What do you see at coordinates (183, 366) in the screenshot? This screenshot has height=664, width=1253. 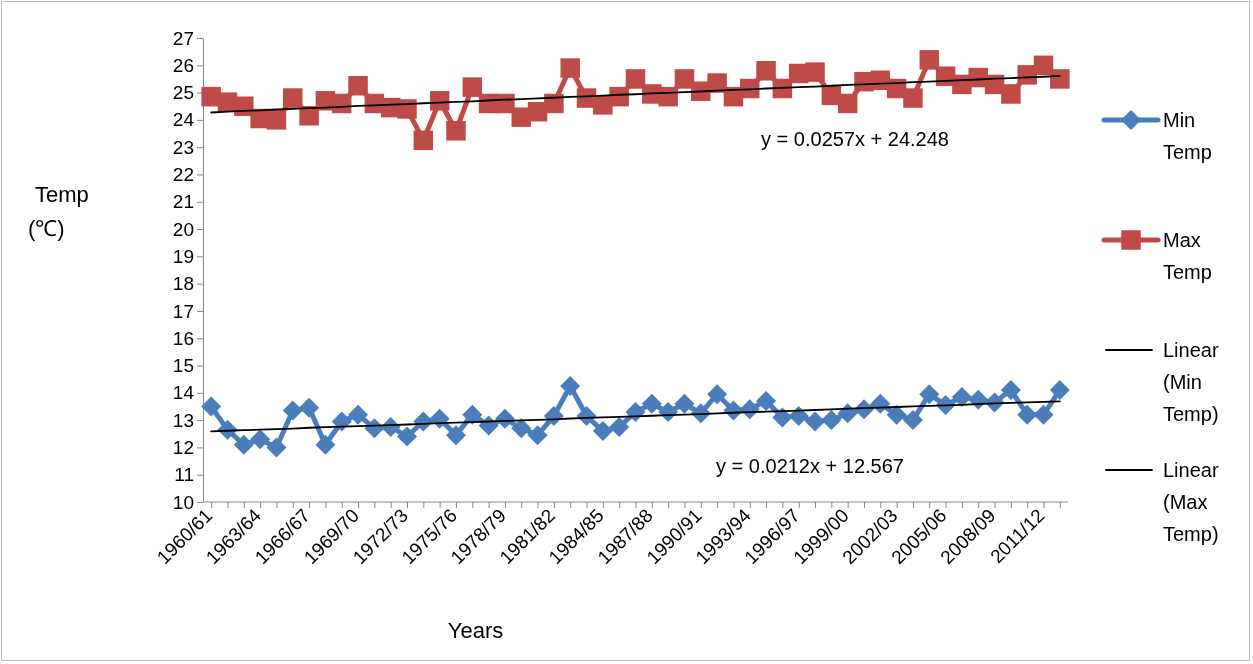 I see `y-tick-label: 15` at bounding box center [183, 366].